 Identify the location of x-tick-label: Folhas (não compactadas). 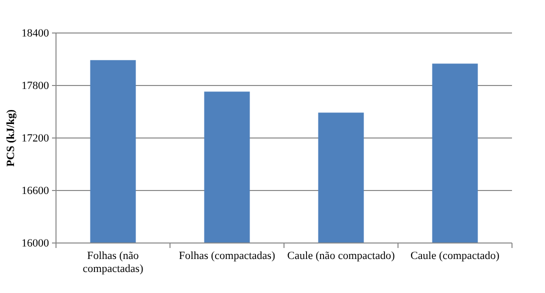
(113, 262).